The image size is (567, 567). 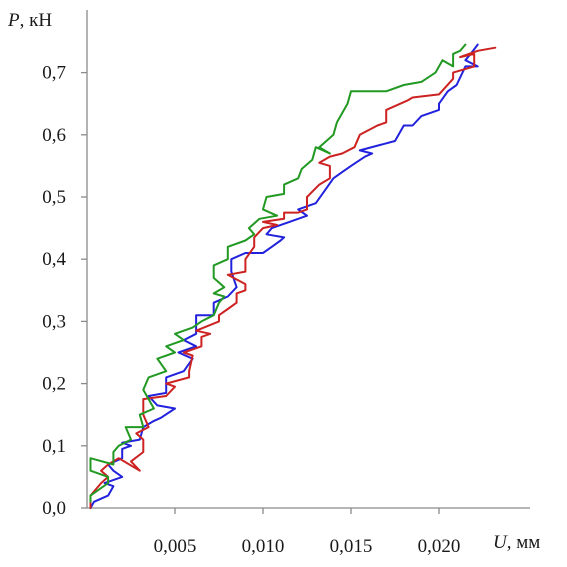 What do you see at coordinates (307, 532) in the screenshot?
I see `x-ticks: 0,005 0,010 0,015 0,020` at bounding box center [307, 532].